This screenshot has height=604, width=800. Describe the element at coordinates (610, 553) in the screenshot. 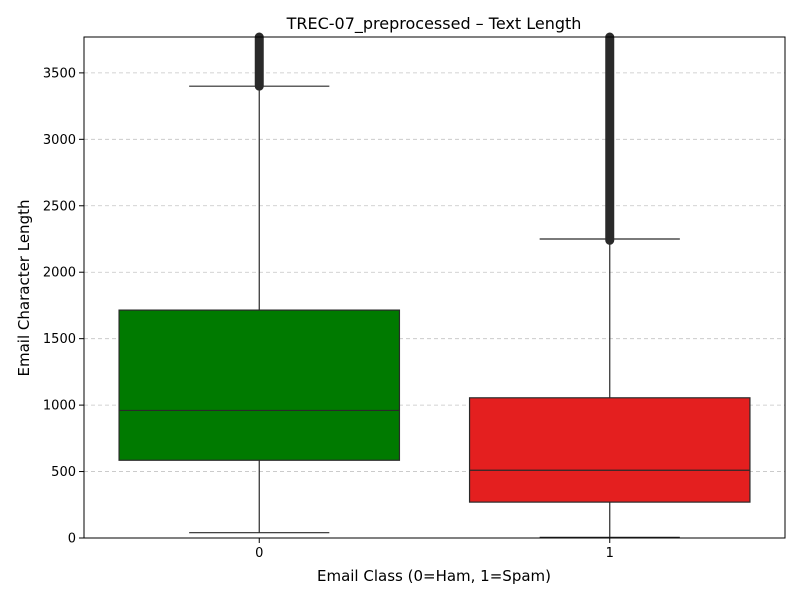

I see `x-tick-label: 1` at that location.